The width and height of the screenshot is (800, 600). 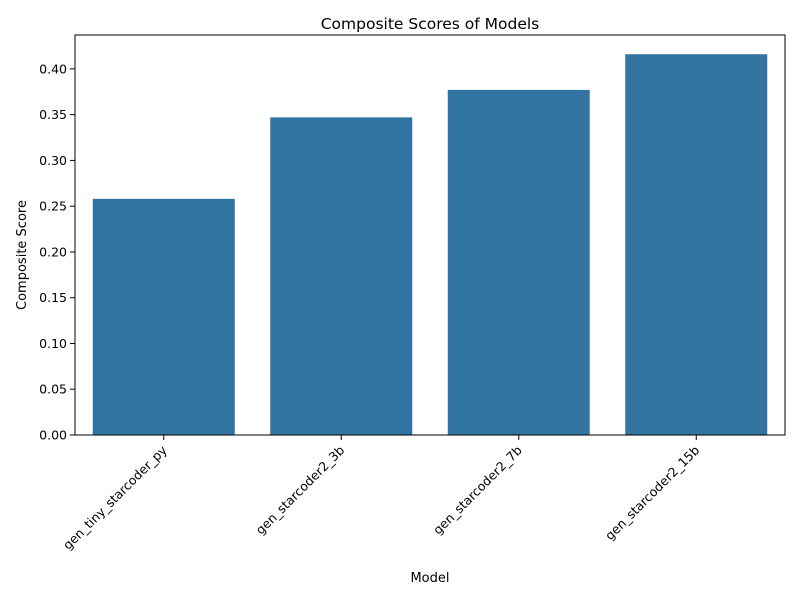 I want to click on y-tick-label: 0.15, so click(x=53, y=297).